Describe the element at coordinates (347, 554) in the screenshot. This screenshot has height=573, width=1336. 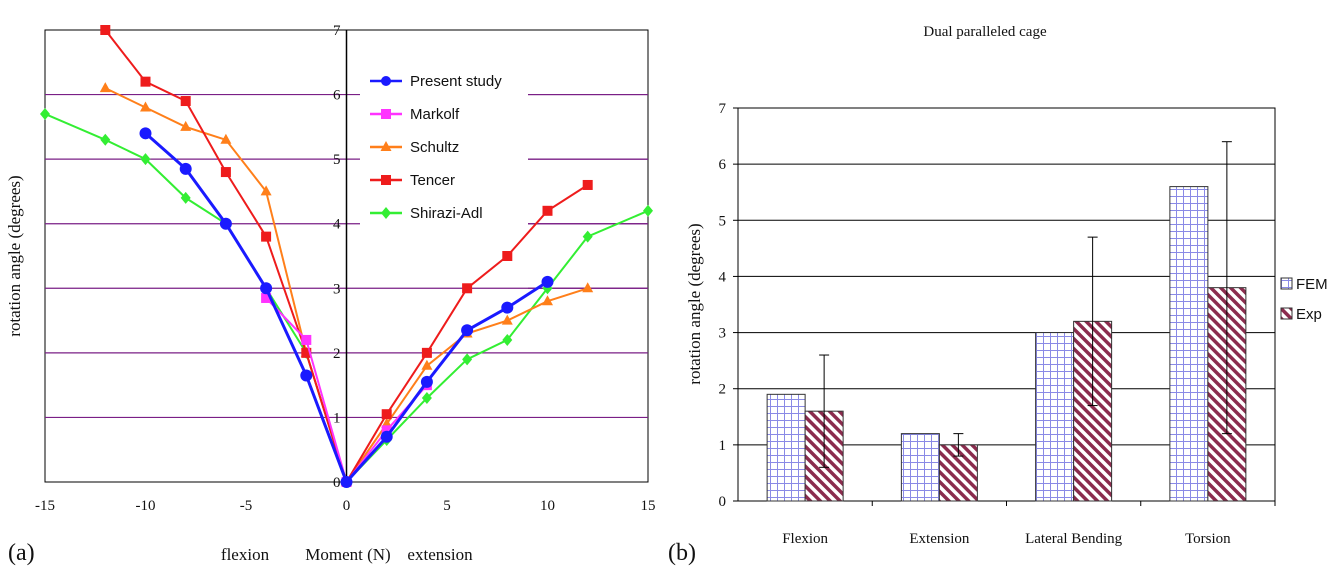
I see `x-axis-label: Moment (N)` at that location.